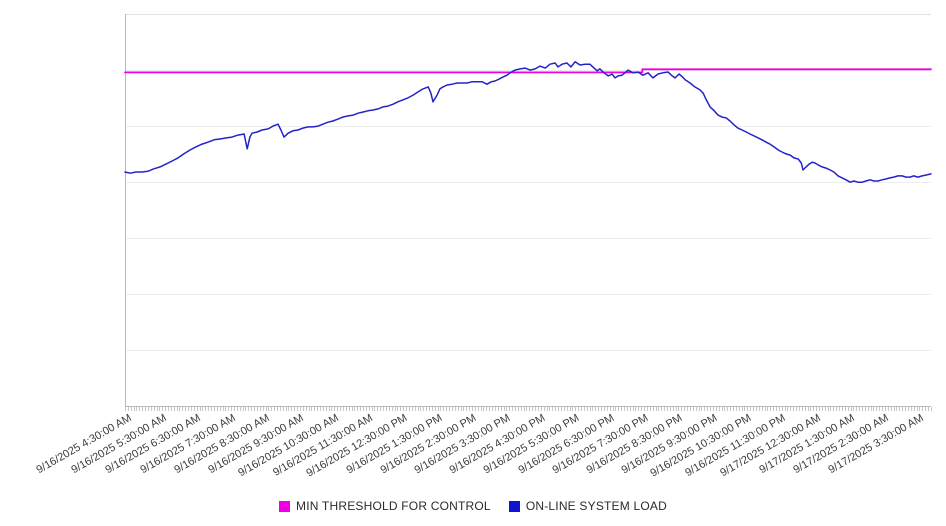 The image size is (946, 526). Describe the element at coordinates (528, 71) in the screenshot. I see `series-line-min-threshold` at that location.